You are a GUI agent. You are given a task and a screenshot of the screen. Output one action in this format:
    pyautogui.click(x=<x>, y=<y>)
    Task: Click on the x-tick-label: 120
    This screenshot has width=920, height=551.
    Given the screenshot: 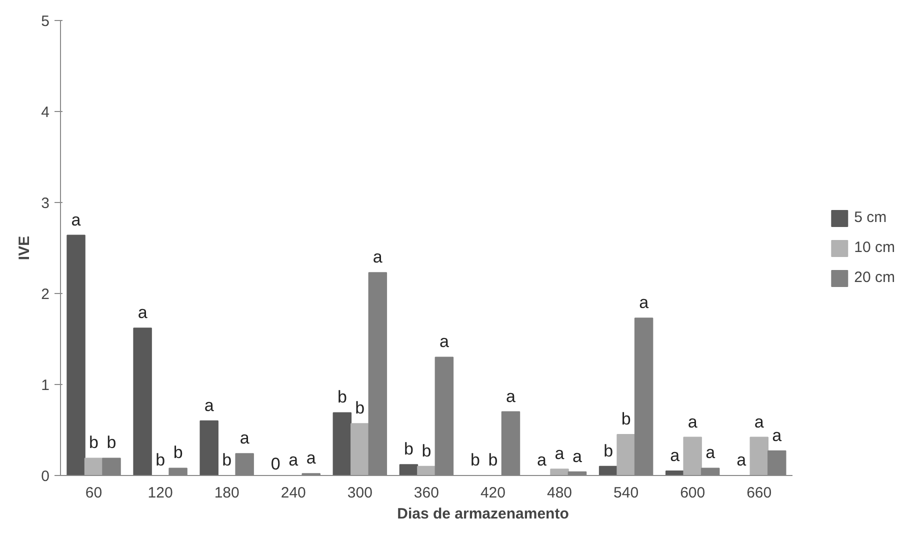 What is the action you would take?
    pyautogui.click(x=160, y=493)
    